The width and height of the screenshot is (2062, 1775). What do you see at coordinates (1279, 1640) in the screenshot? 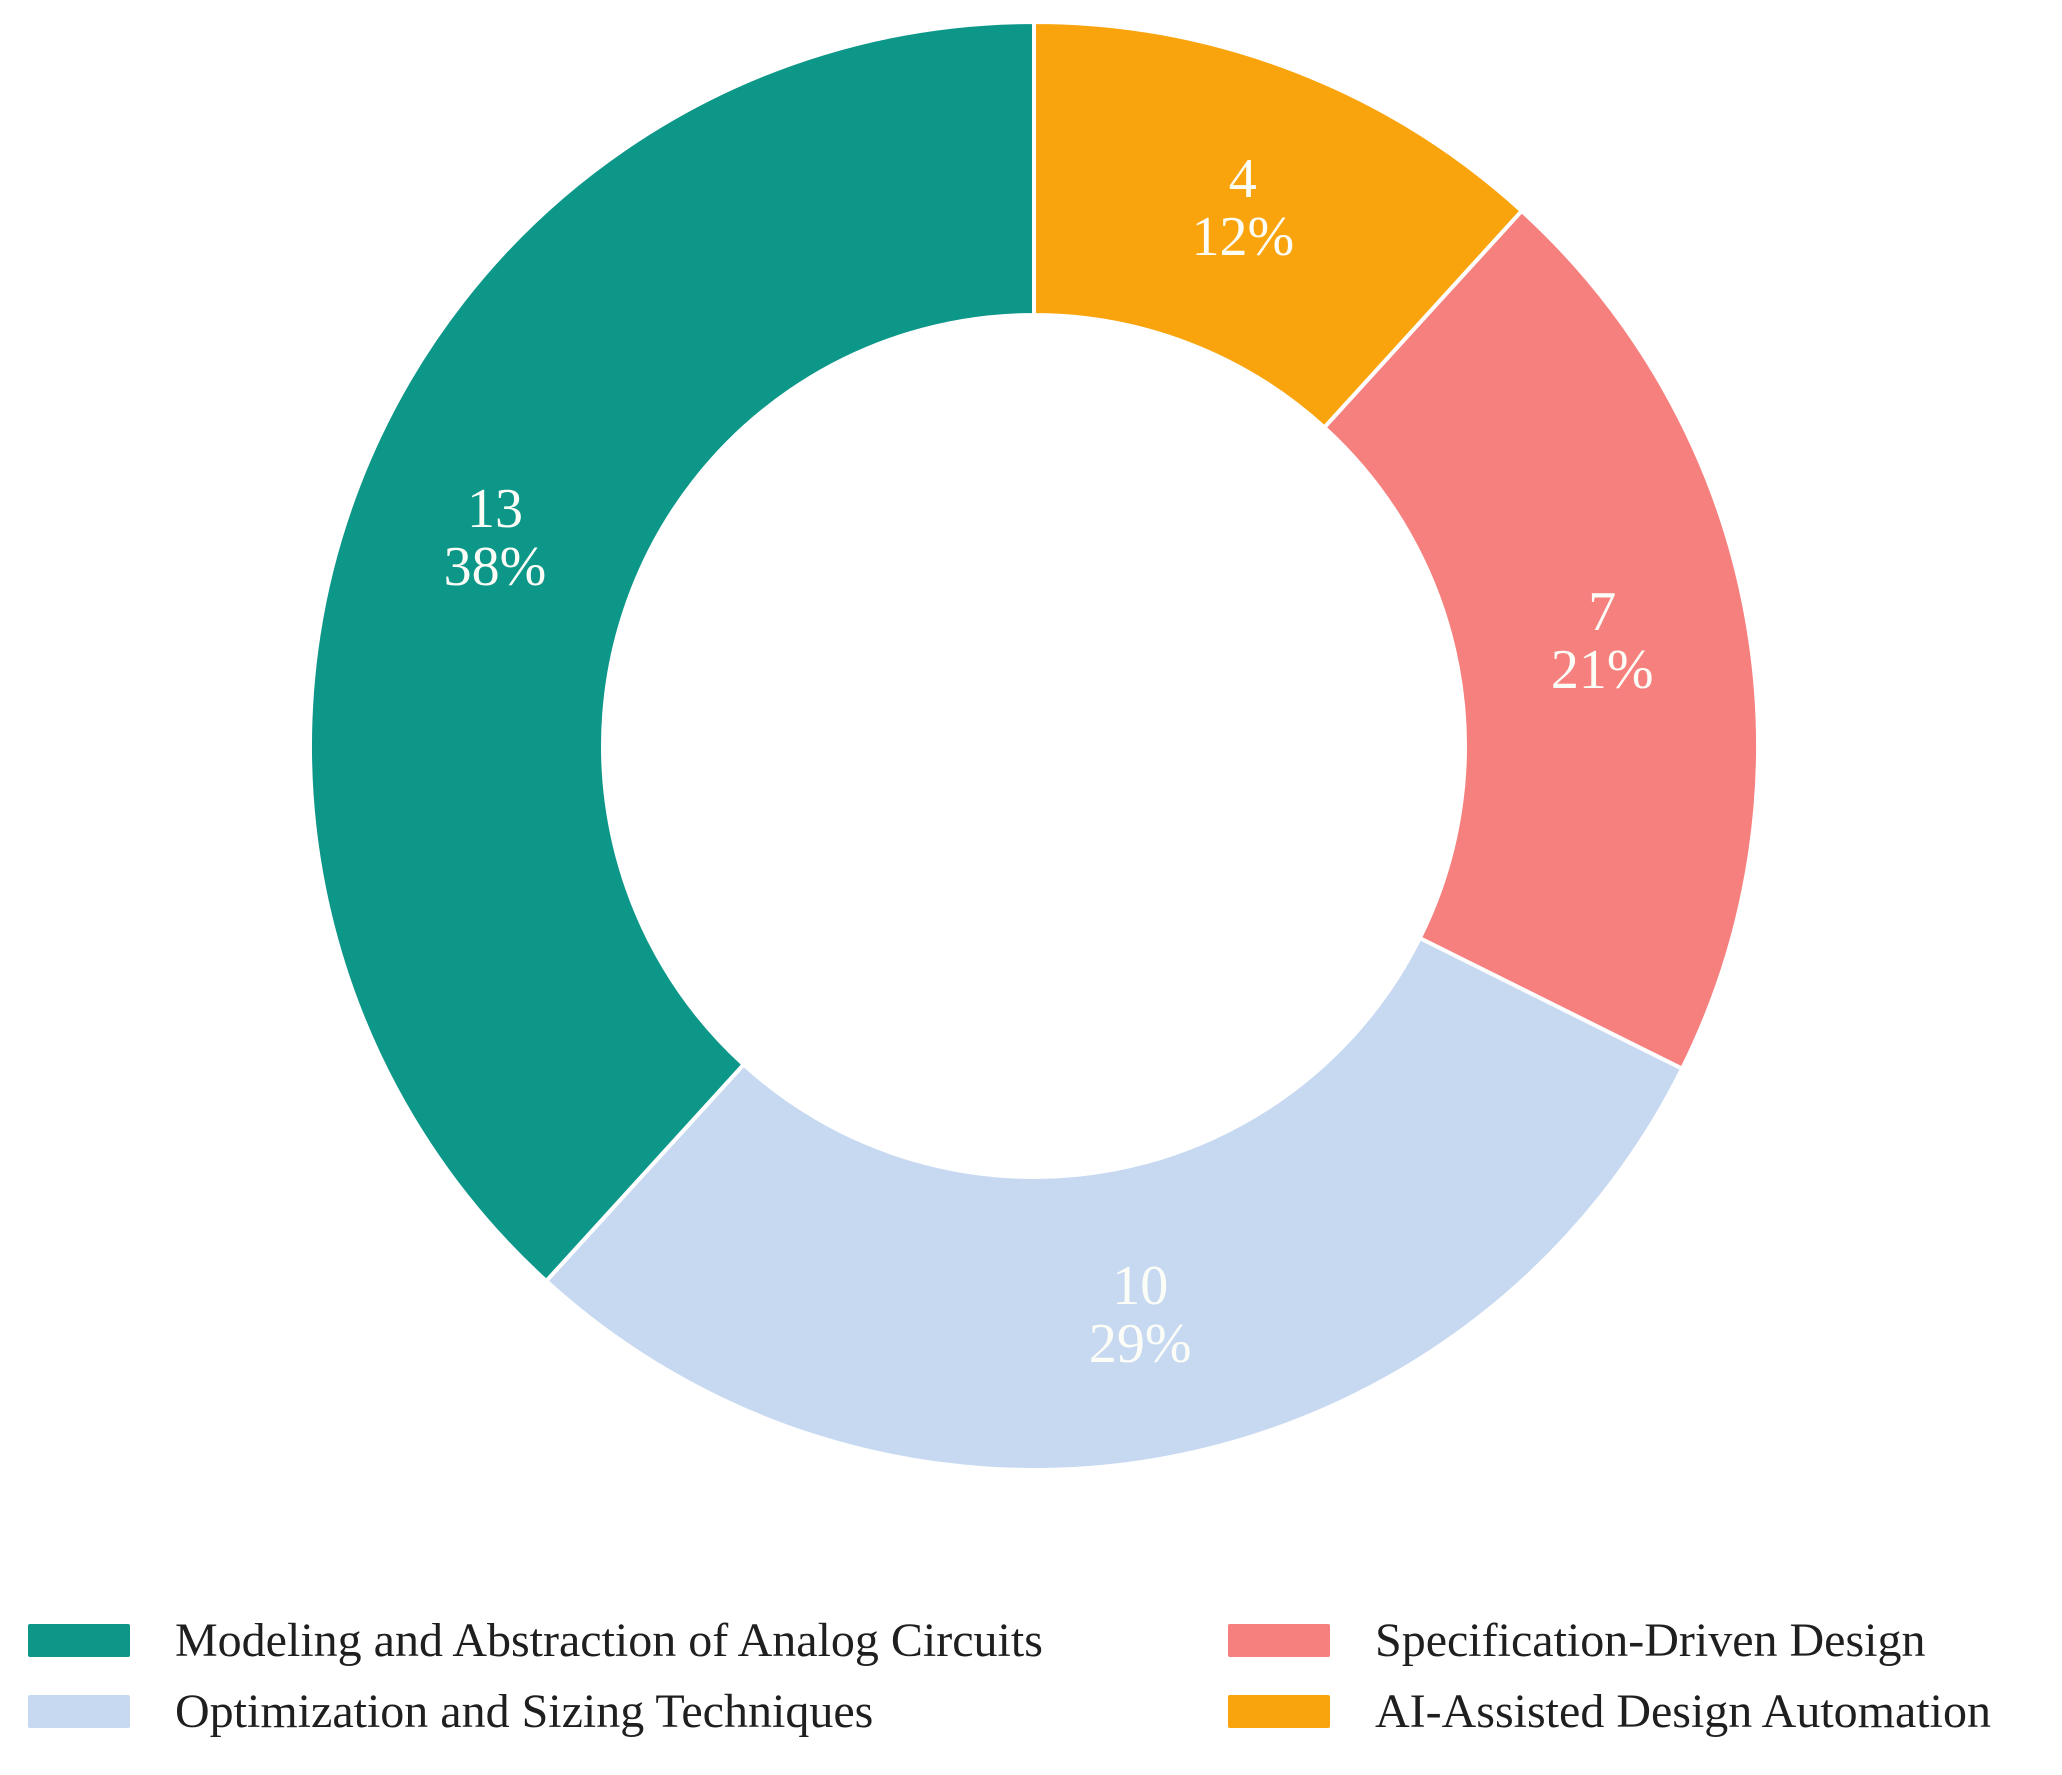
I see `legend-swatch-pink` at bounding box center [1279, 1640].